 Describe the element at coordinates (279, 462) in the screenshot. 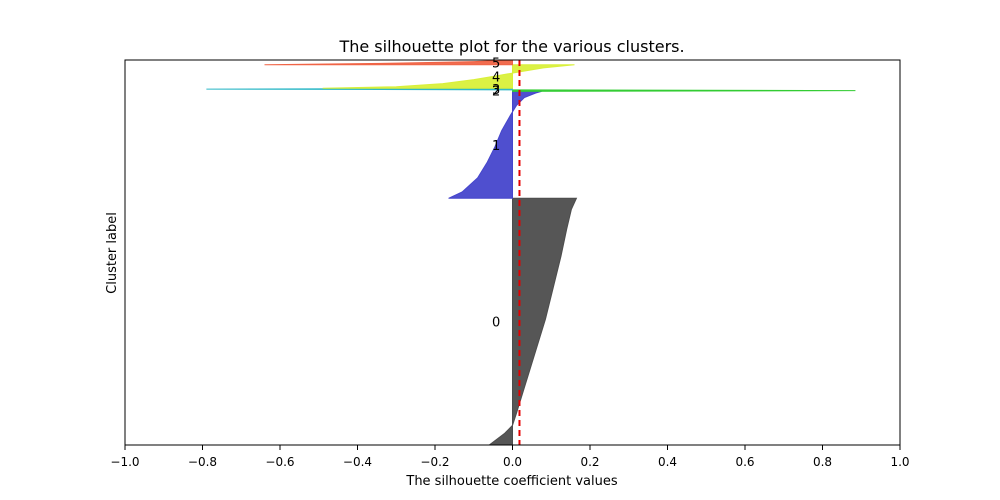

I see `x-tick-label: −0.6` at that location.